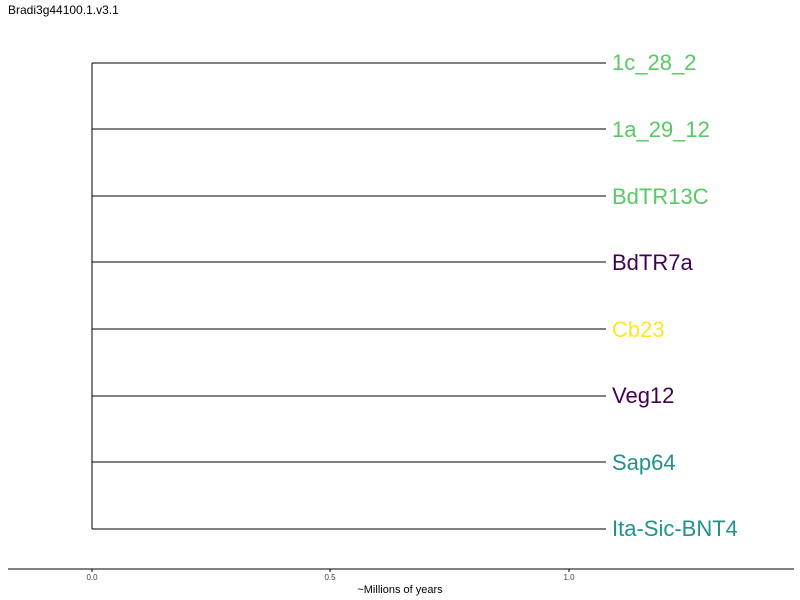 This screenshot has height=600, width=800. What do you see at coordinates (63, 10) in the screenshot?
I see `tree-title: Bradi3g44100.1.v3.1` at bounding box center [63, 10].